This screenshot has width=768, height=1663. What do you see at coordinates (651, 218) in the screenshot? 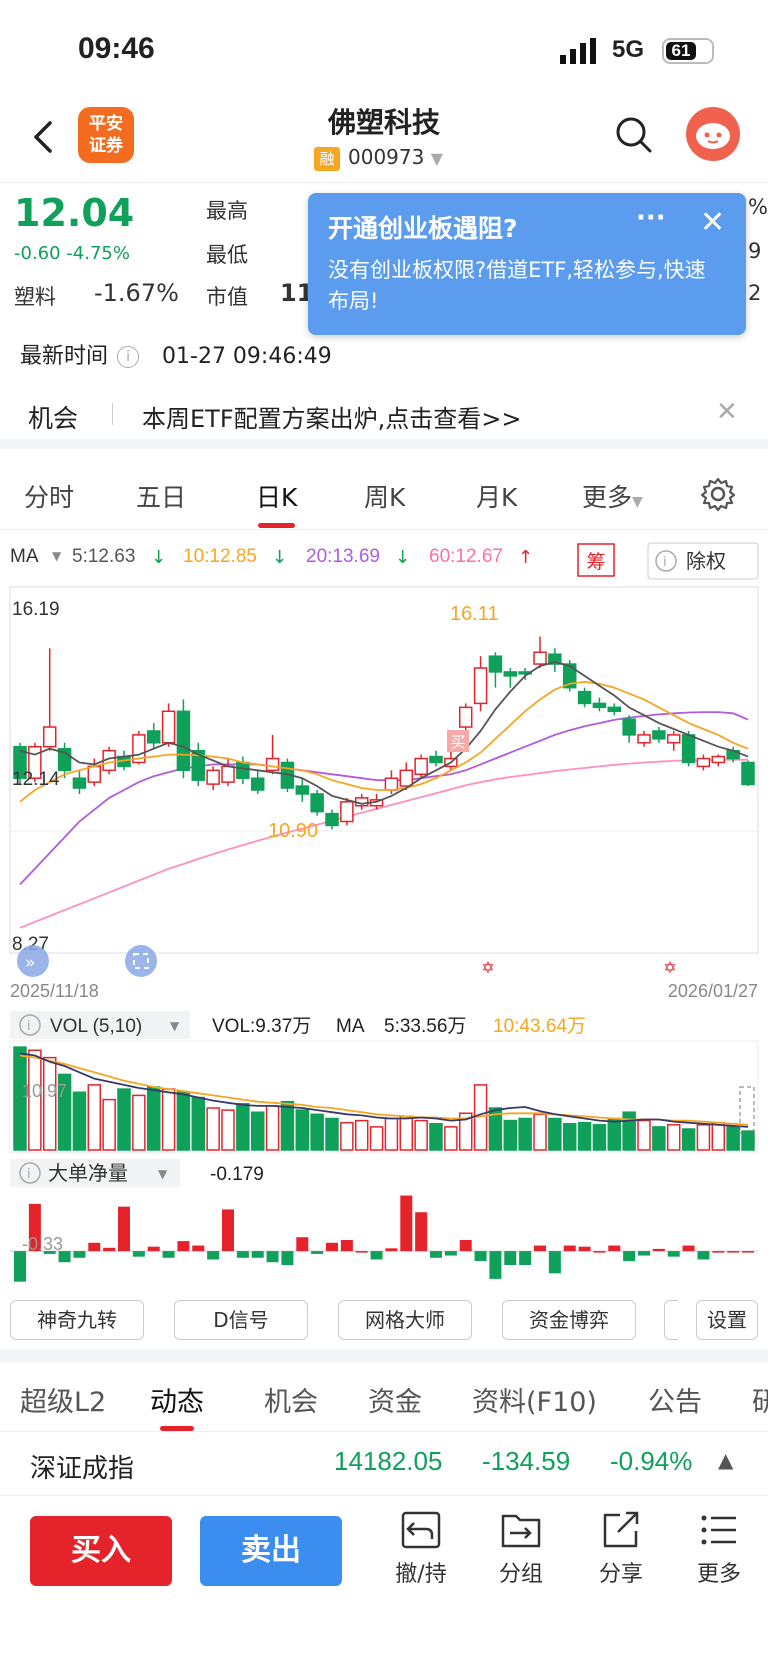
I see `more-dots-icon: ···` at bounding box center [651, 218].